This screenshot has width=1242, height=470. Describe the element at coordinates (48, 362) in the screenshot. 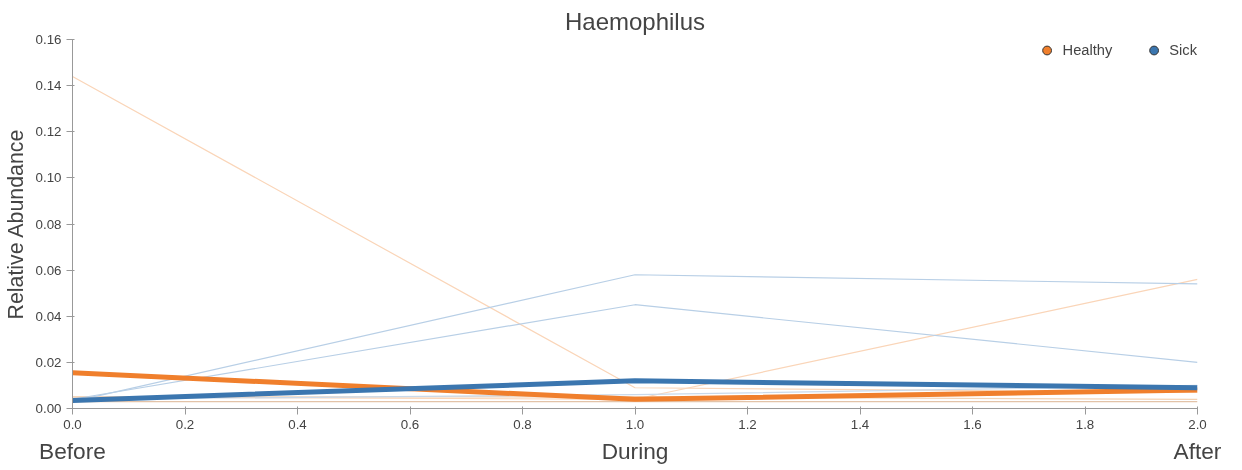

I see `y-tick-label: 0.02` at that location.